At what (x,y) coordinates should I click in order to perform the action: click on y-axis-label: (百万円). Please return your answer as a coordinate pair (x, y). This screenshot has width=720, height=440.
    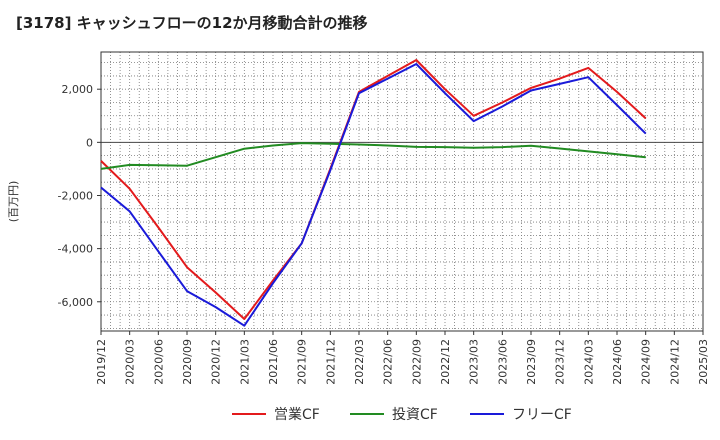
    Looking at the image, I should click on (13, 202).